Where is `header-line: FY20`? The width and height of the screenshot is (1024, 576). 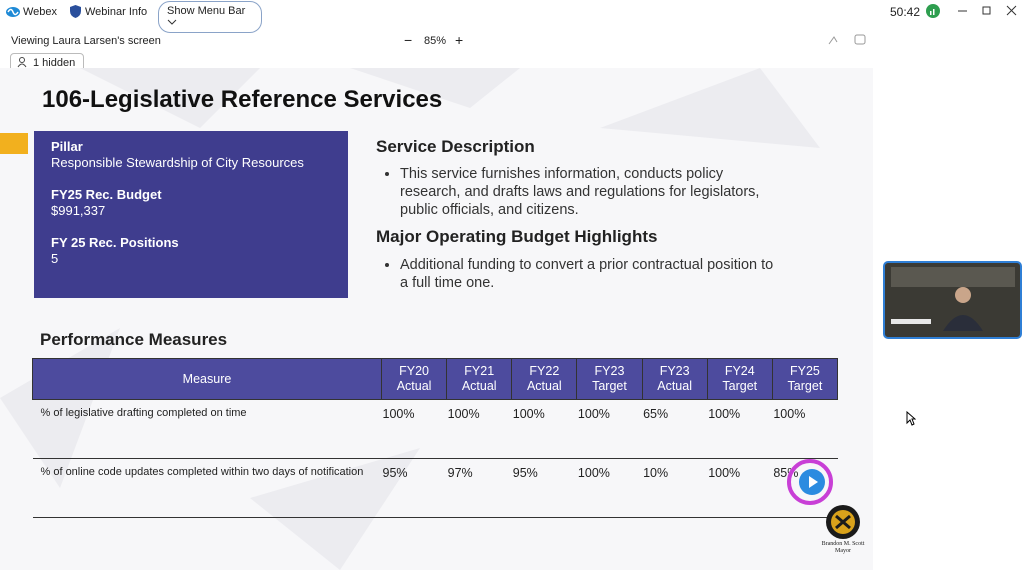
header-line: FY20 is located at coordinates (414, 371).